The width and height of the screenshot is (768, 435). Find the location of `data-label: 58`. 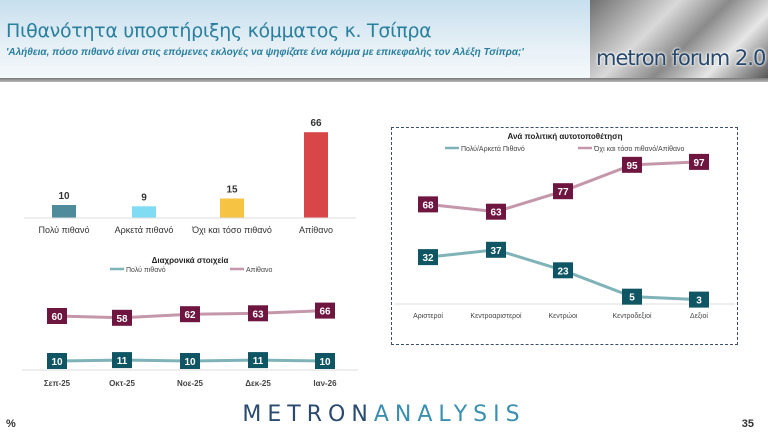

data-label: 58 is located at coordinates (122, 319).